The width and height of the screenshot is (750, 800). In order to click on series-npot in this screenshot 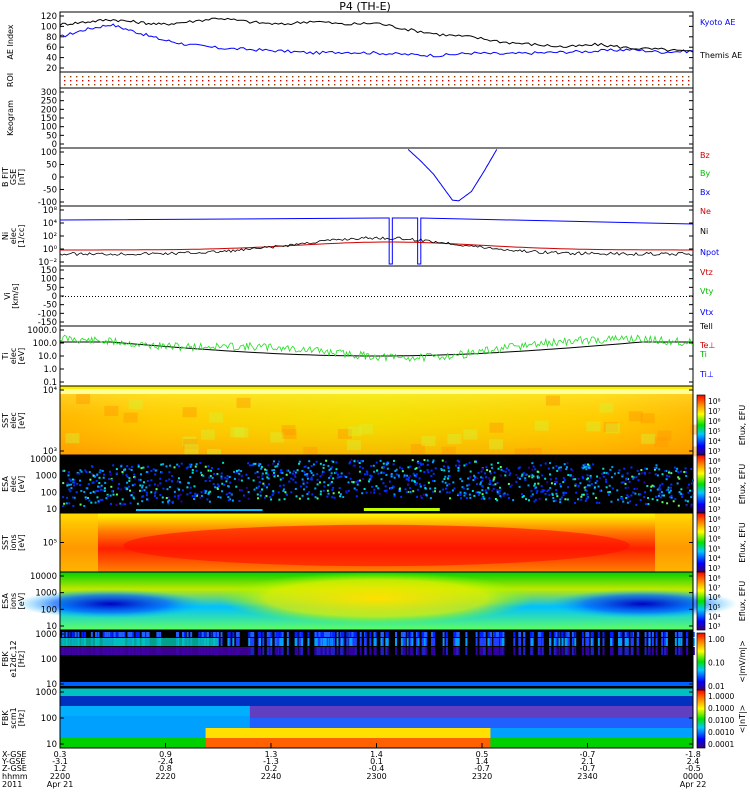, I will do `click(376, 241)`.